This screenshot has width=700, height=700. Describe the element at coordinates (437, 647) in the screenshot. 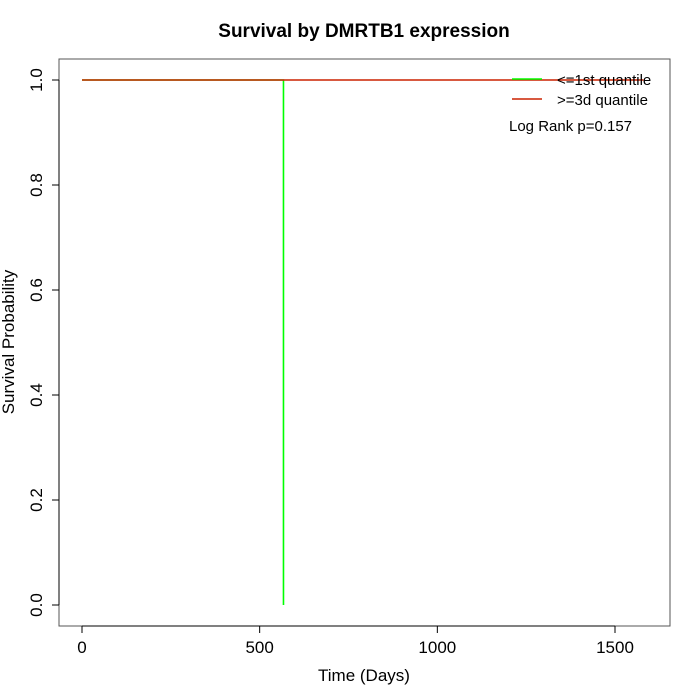

I see `x-tick-label: 1000` at that location.